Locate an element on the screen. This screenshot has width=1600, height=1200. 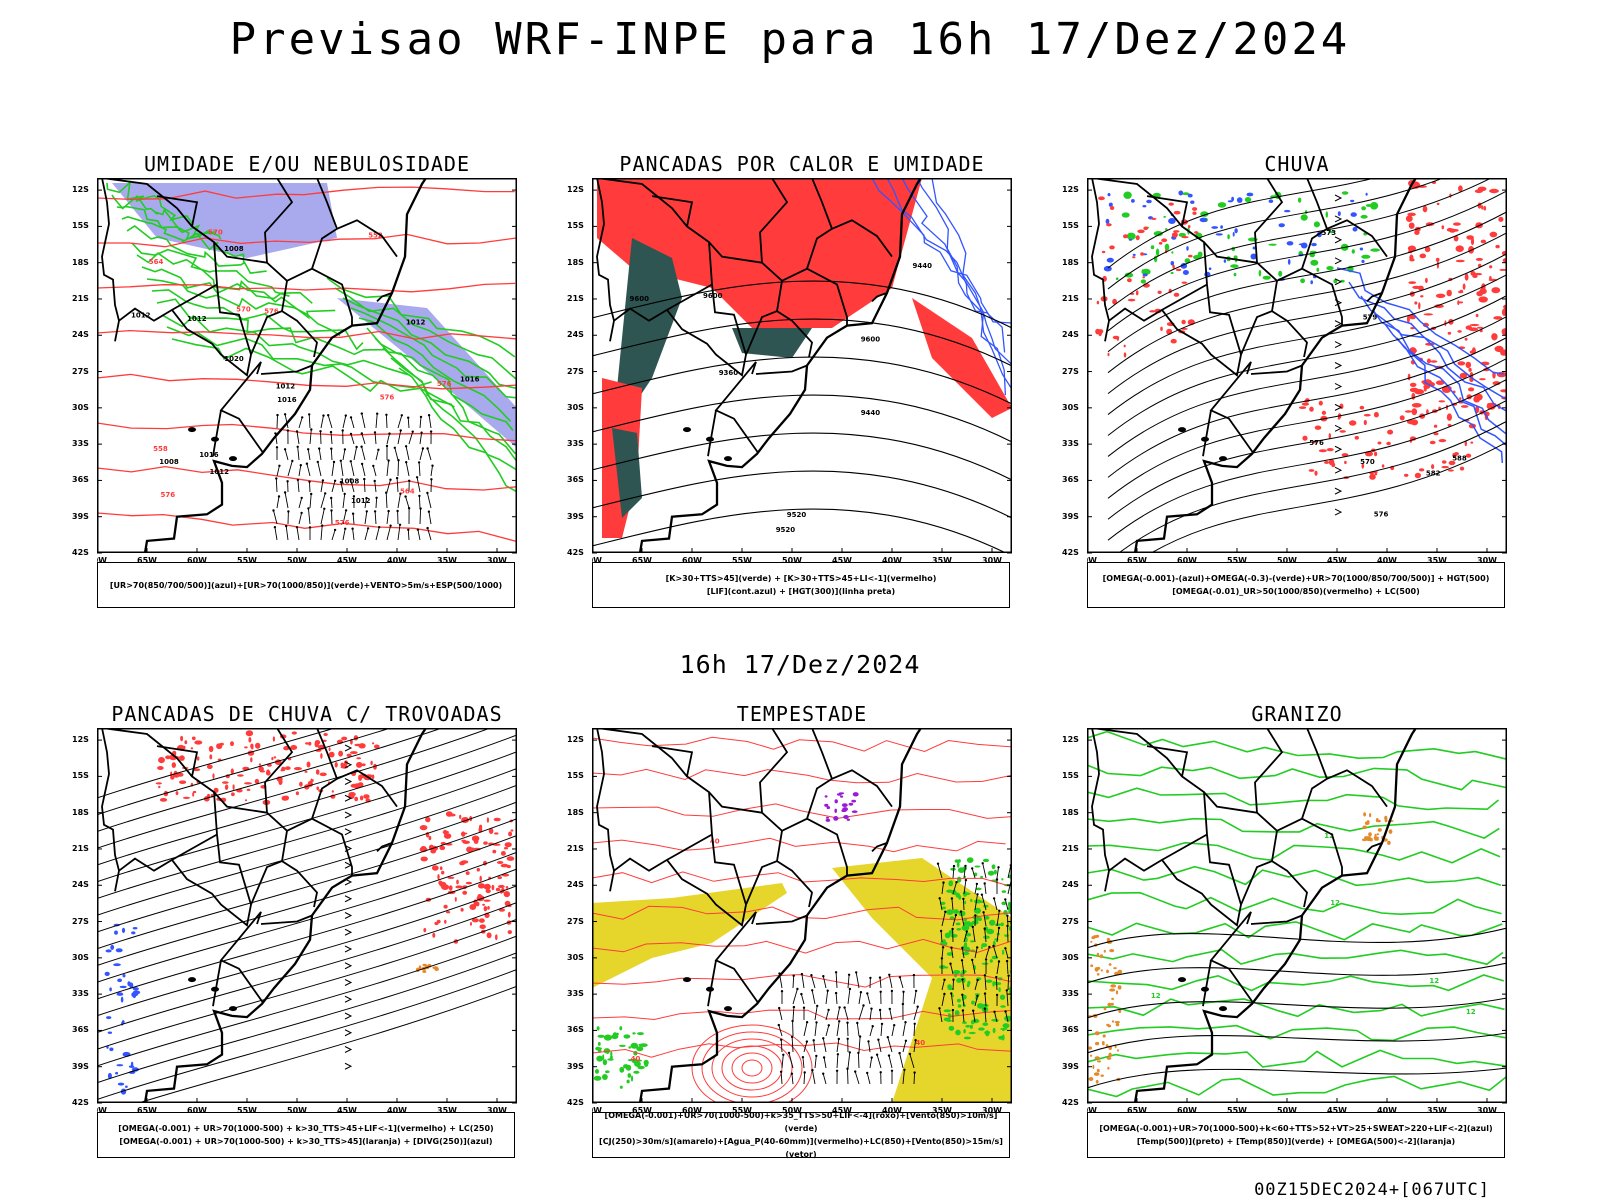
lat-label: 24S is located at coordinates (1070, 335).